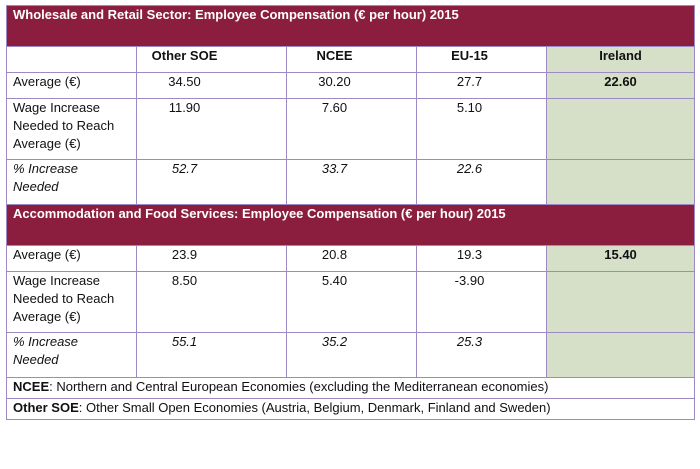  I want to click on cell-ncee: 20.8, so click(351, 258).